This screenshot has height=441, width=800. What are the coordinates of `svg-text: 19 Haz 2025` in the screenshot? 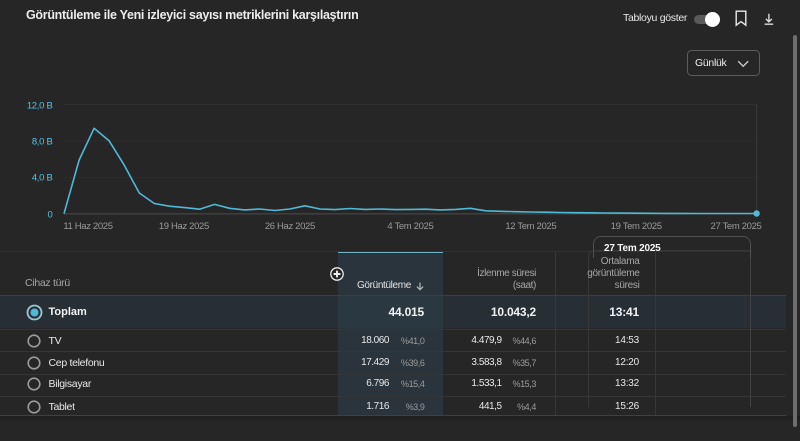 It's located at (184, 225).